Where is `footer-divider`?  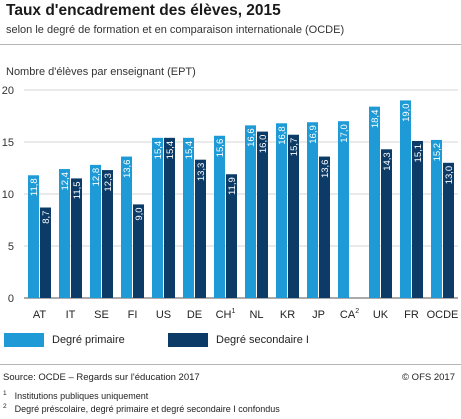
footer-divider is located at coordinates (230, 364).